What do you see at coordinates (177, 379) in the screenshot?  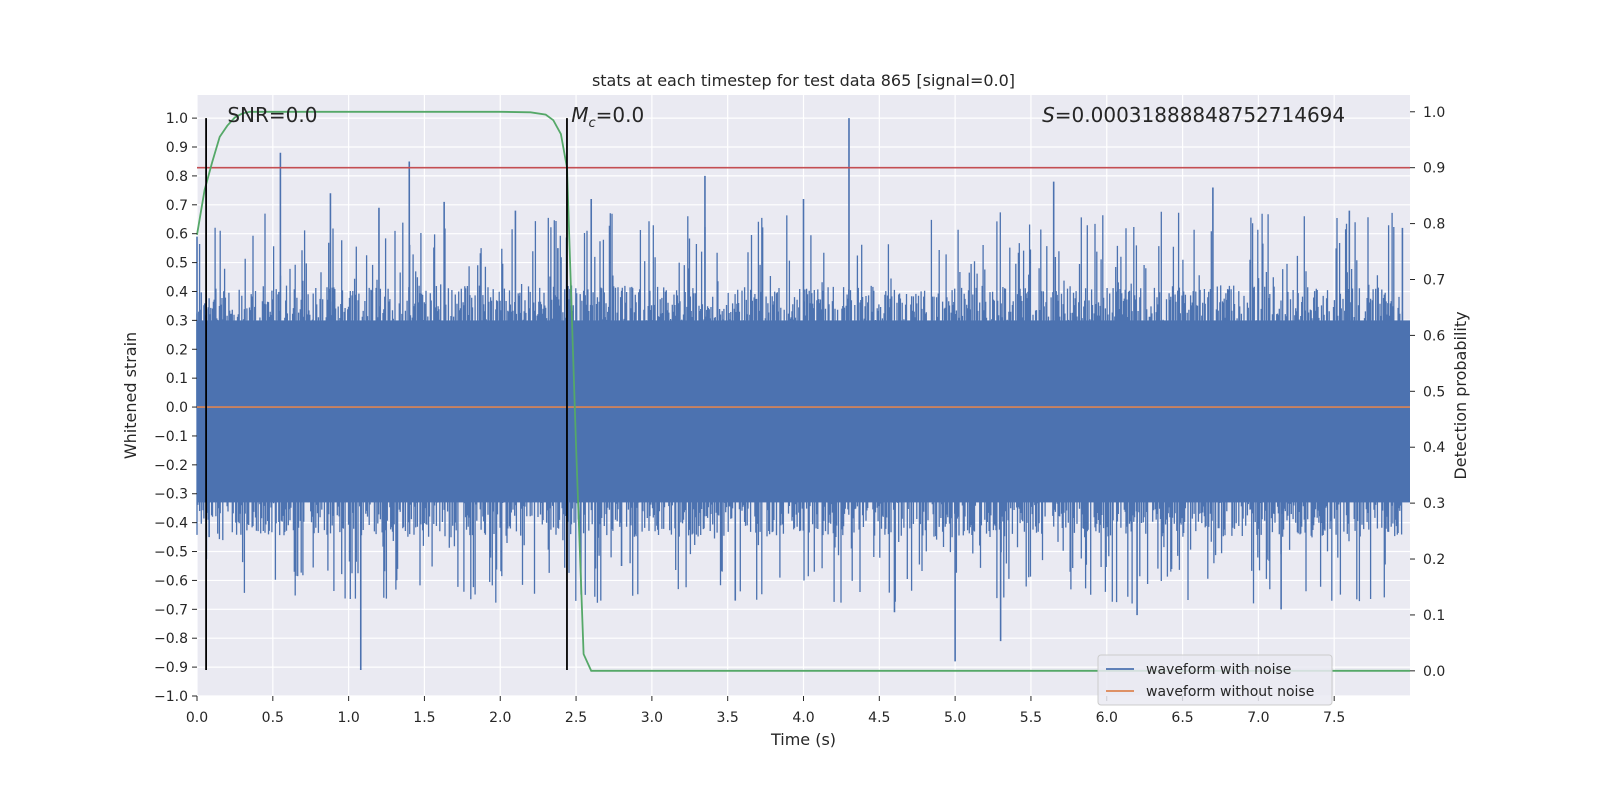 I see `y-tick-label: 0.1` at bounding box center [177, 379].